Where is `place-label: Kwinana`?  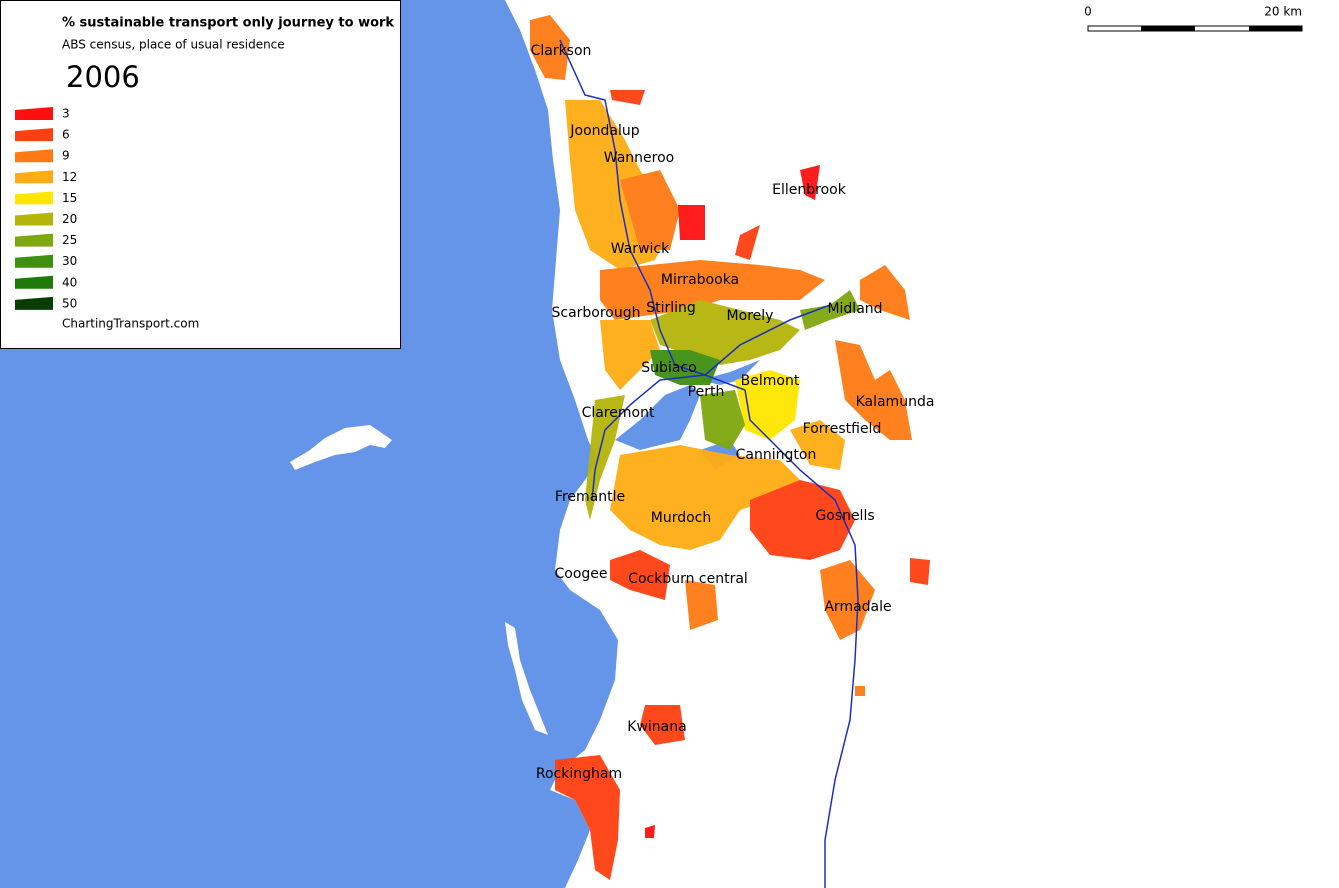 place-label: Kwinana is located at coordinates (656, 727).